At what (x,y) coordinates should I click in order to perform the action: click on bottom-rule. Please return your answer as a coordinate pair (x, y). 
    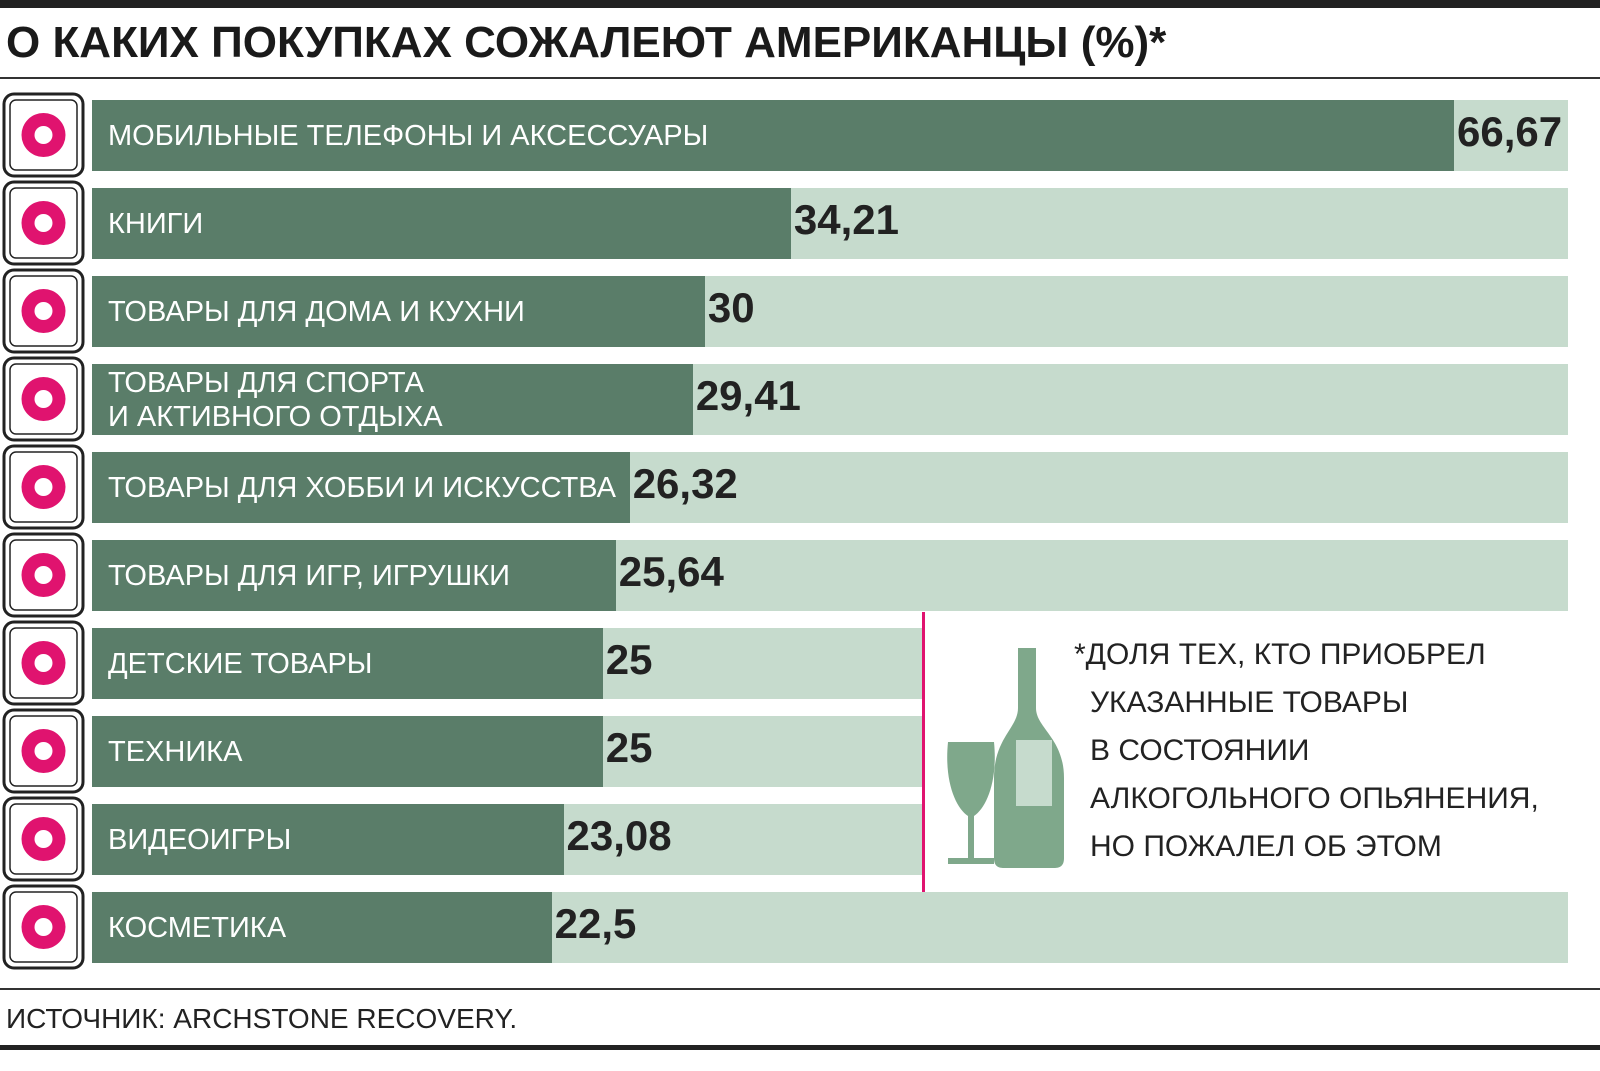
    Looking at the image, I should click on (800, 1047).